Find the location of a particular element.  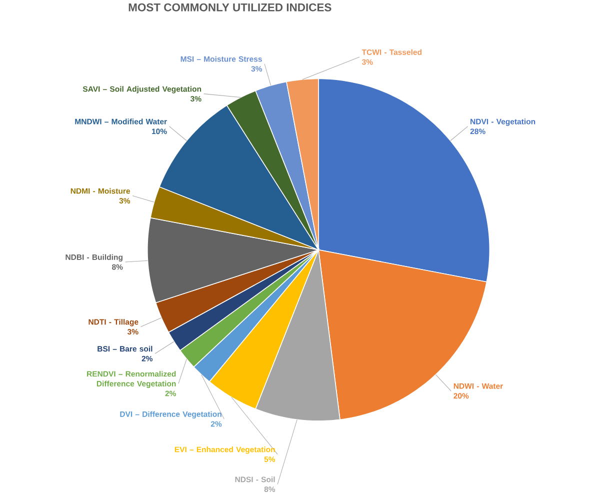

chart-title: MOST COMMONLY UTILIZED INDICES is located at coordinates (230, 7).